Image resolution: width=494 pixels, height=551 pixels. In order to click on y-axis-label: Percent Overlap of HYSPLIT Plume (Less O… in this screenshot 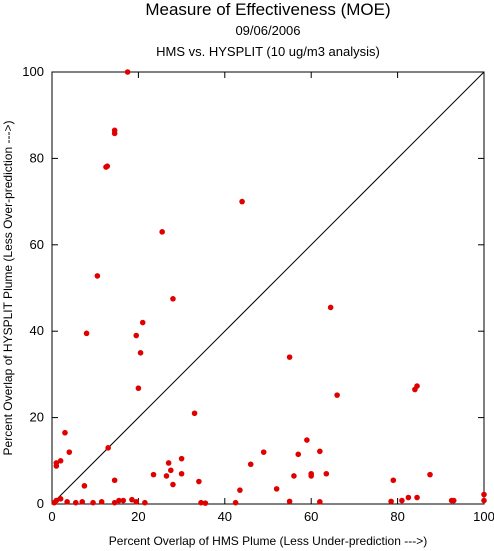, I will do `click(8, 288)`.